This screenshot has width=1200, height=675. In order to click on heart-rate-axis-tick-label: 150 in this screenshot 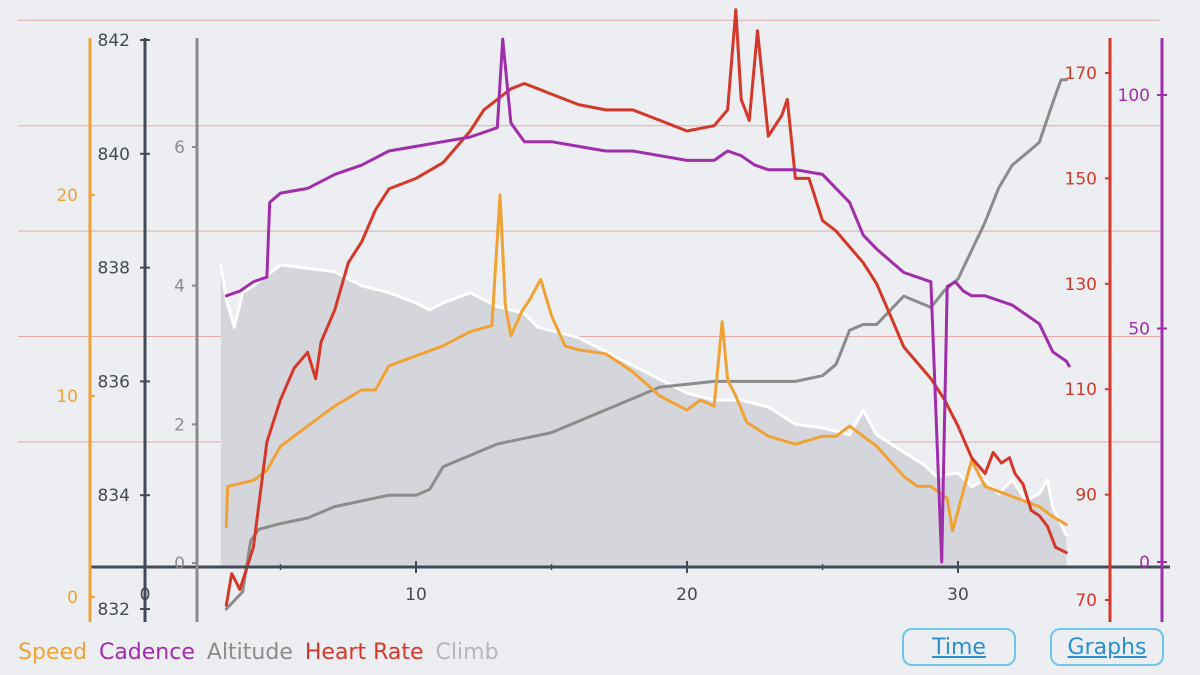, I will do `click(1081, 179)`.